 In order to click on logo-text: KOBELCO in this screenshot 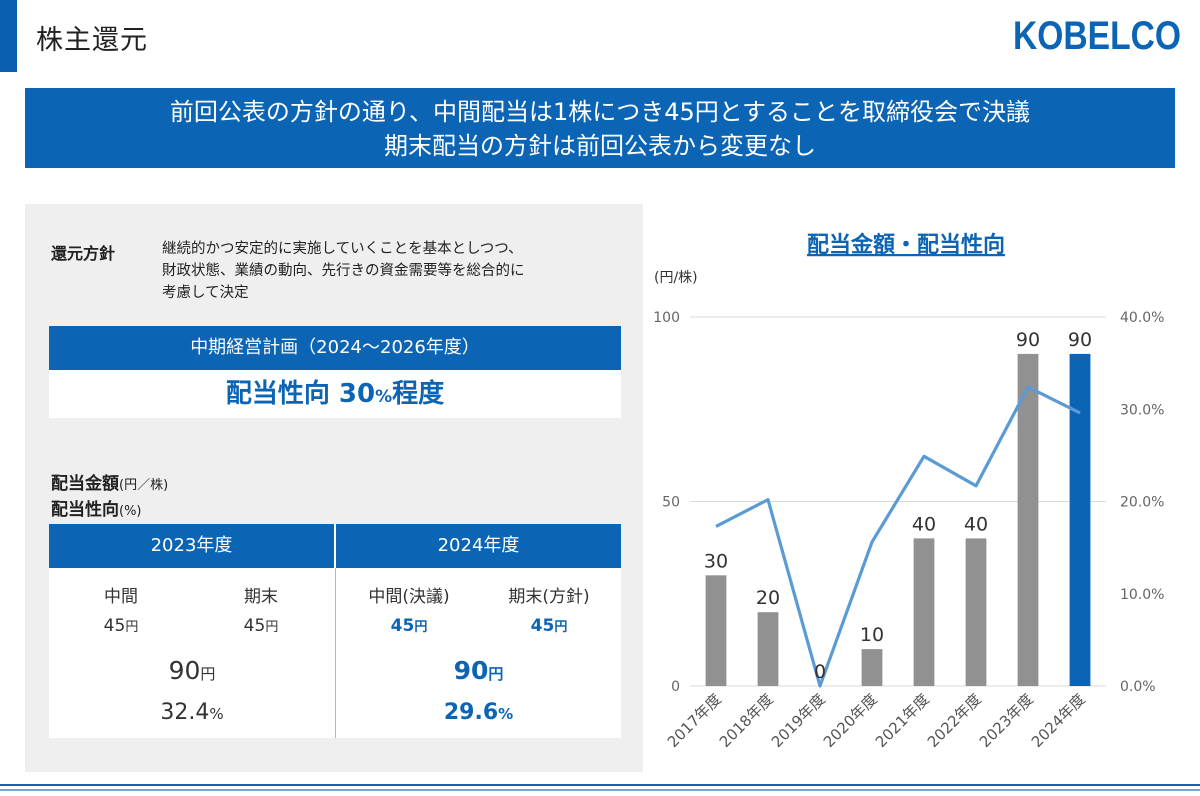, I will do `click(1097, 35)`.